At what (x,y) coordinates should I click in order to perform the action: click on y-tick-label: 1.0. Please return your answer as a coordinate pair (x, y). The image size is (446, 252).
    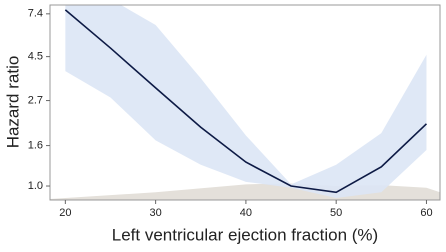
    Looking at the image, I should click on (35, 186).